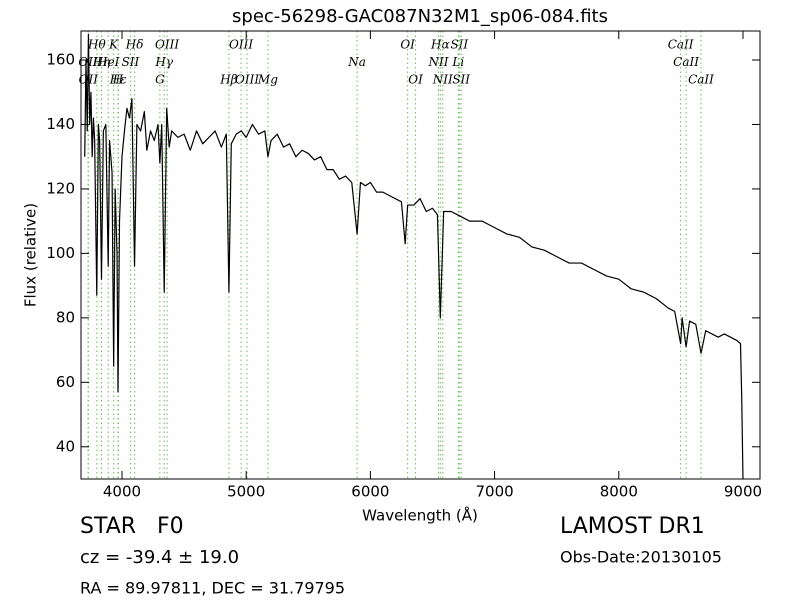  I want to click on coordinates: RA = 89.97811, DEC = 31.79795, so click(212, 588).